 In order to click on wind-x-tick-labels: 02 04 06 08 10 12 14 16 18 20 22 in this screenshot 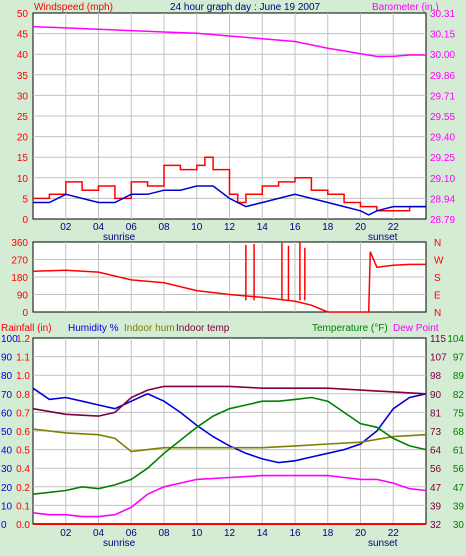, I will do `click(229, 227)`.